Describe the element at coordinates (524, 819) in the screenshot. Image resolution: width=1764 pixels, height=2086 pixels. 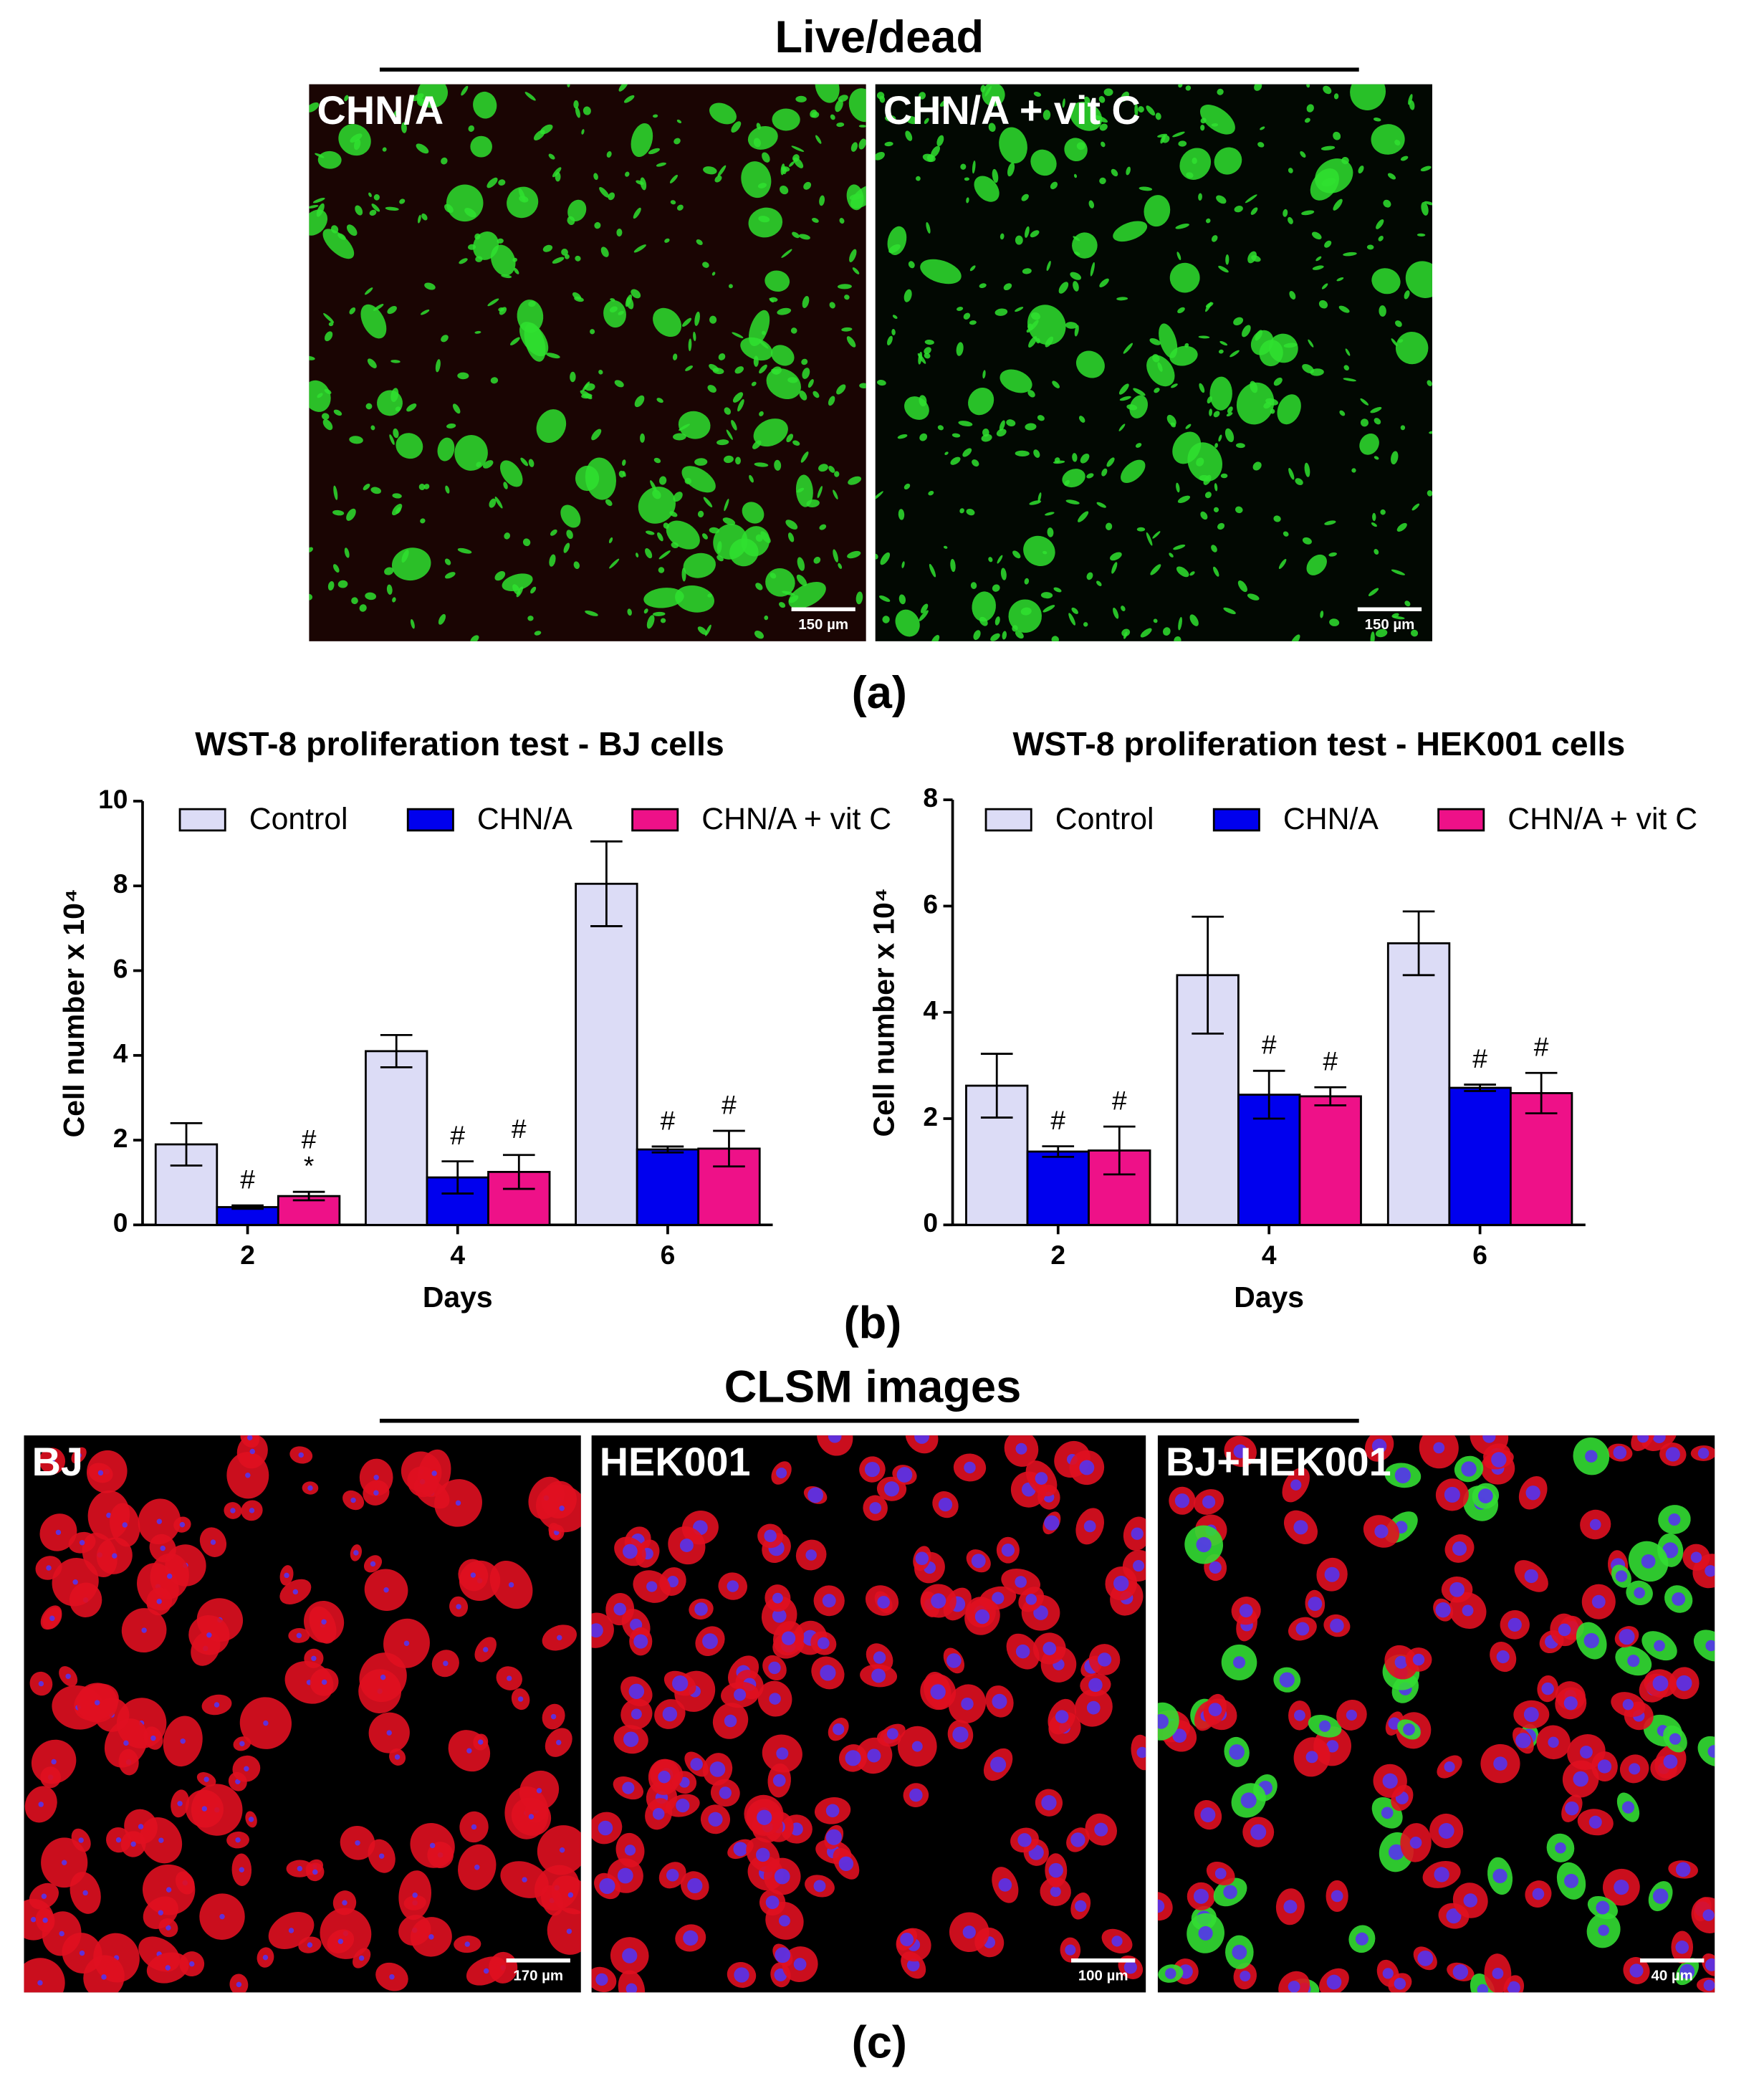
I see `legend-label: CHN/A` at that location.